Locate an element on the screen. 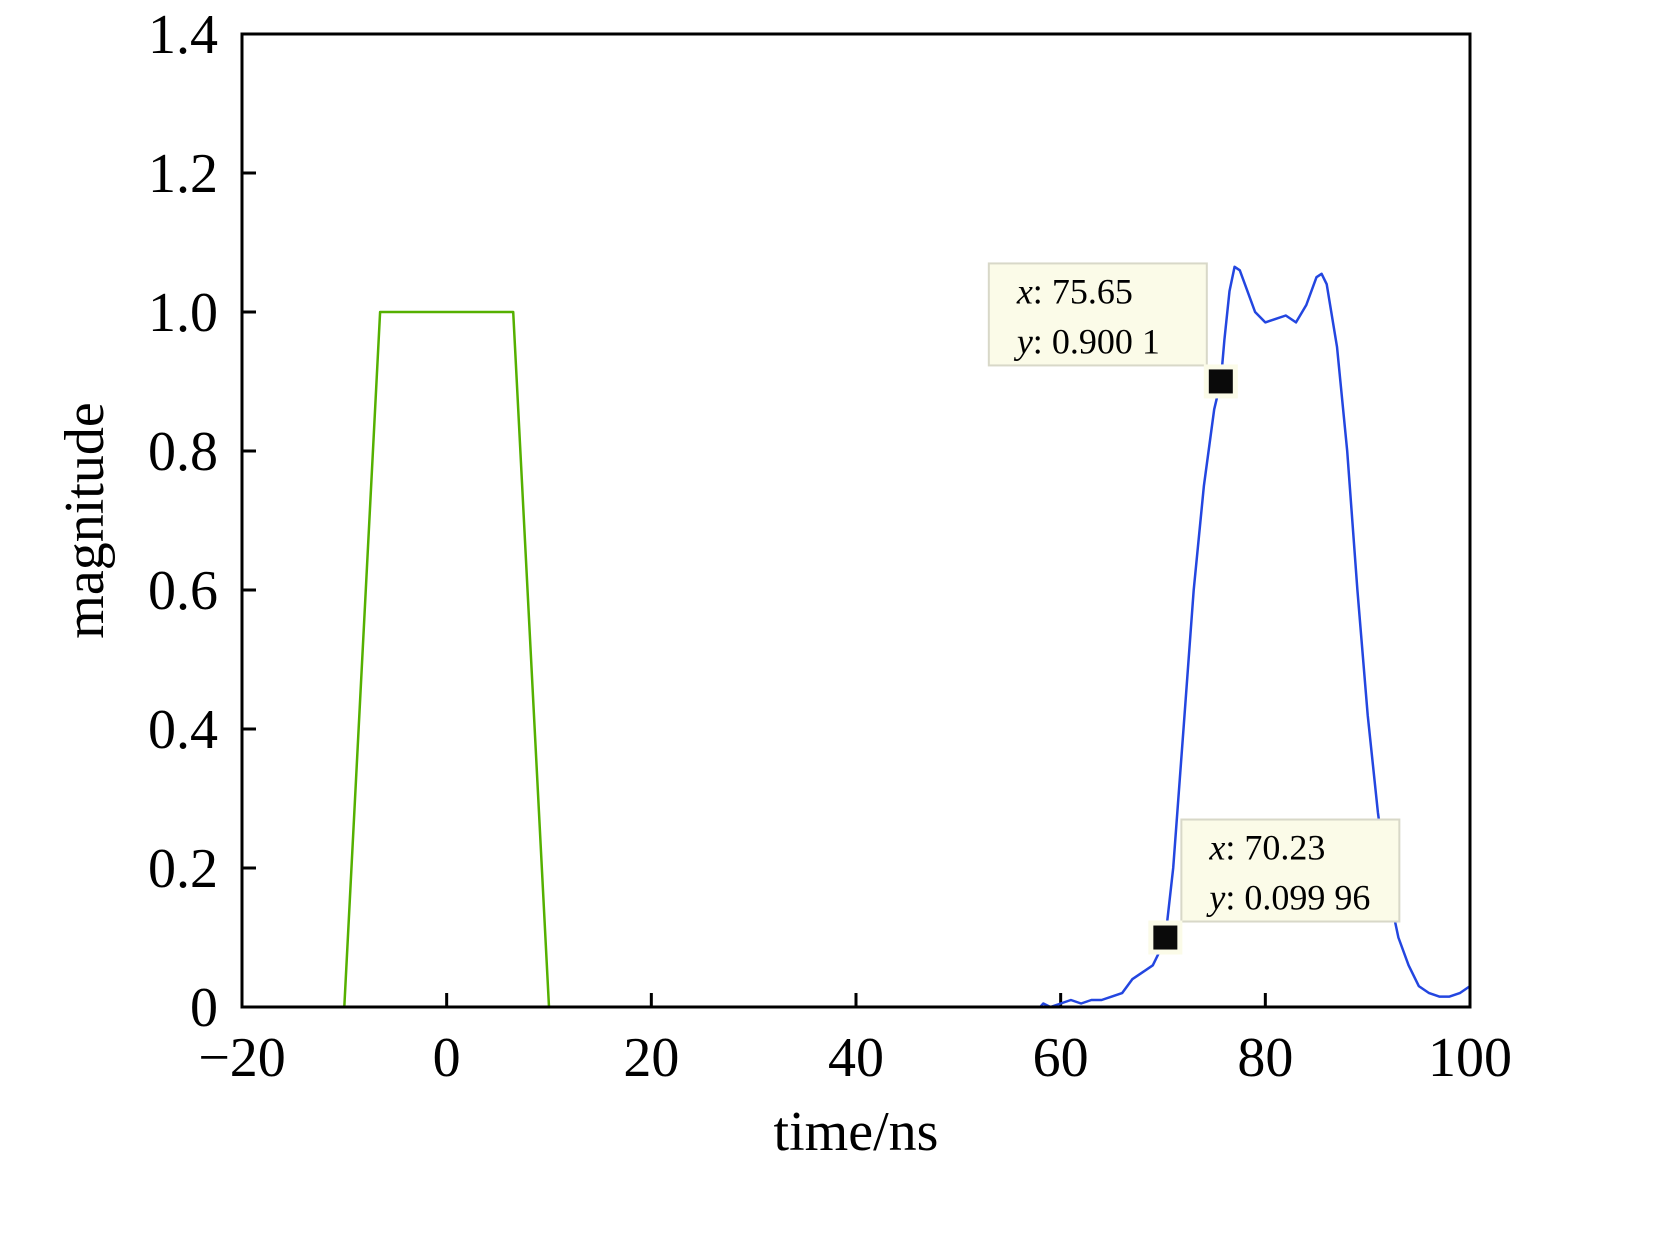 This screenshot has width=1654, height=1233. y-axis-ticks: 0 0.2 0.4 0.6 0.8 1.0 1.2 1.4 is located at coordinates (202, 521).